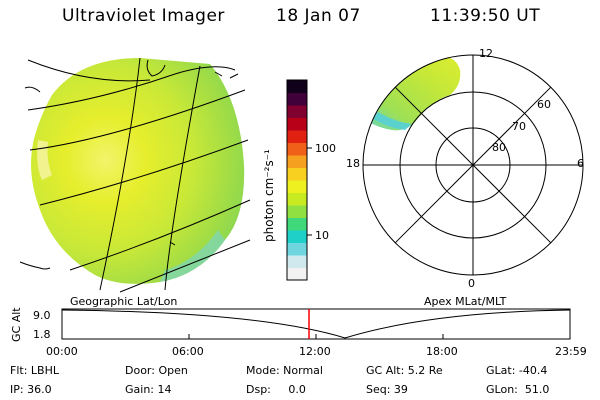 Image resolution: width=600 pixels, height=400 pixels. Describe the element at coordinates (442, 351) in the screenshot. I see `timeline-xtick-1800: 18:00` at that location.